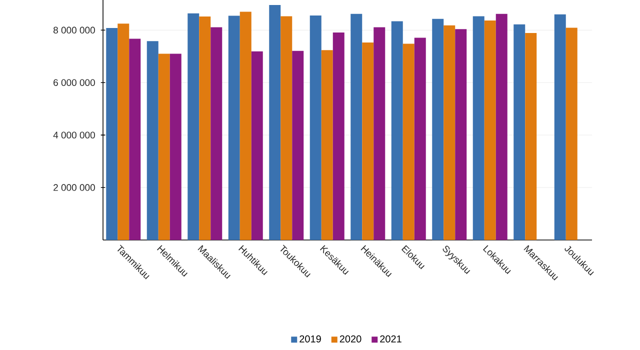  I want to click on y-tick-label: 6 000 000, so click(74, 82).